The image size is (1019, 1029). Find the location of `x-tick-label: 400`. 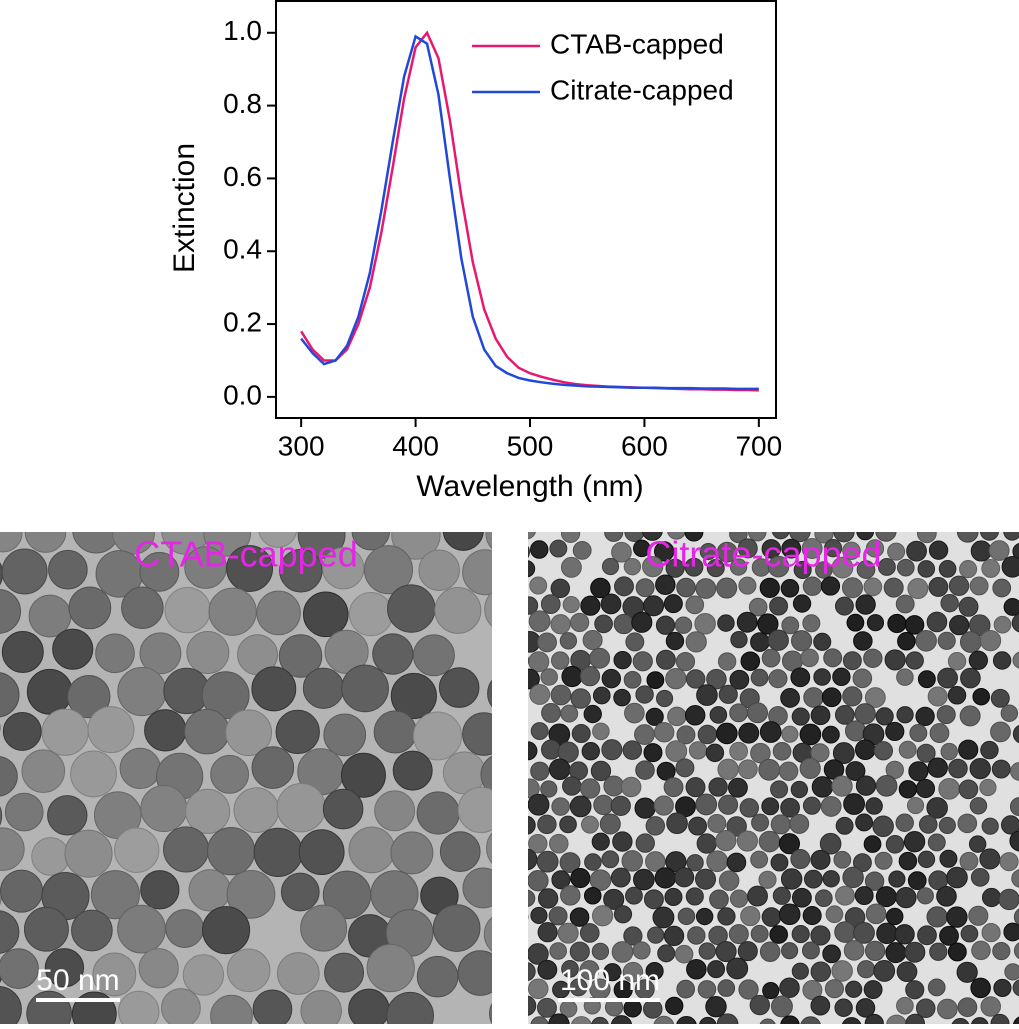

x-tick-label: 400 is located at coordinates (415, 445).